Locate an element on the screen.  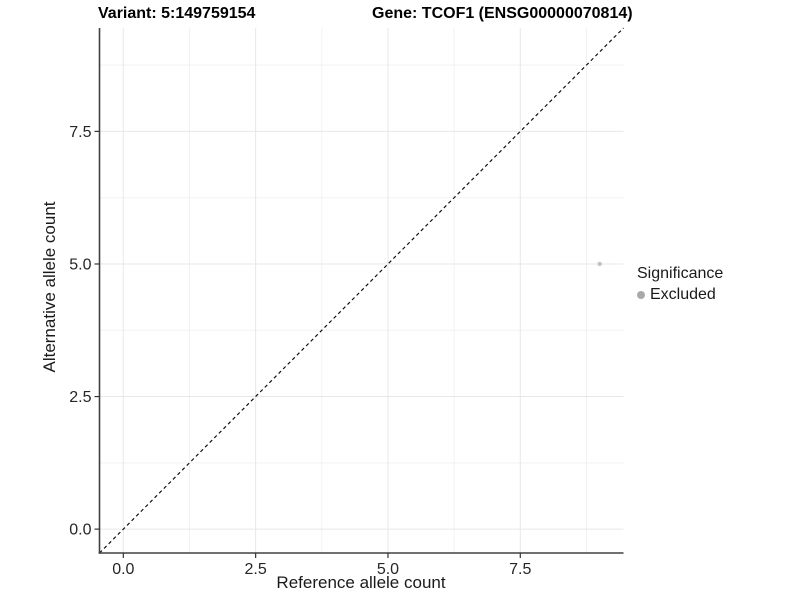
x-tick-label: 5.0 is located at coordinates (388, 569).